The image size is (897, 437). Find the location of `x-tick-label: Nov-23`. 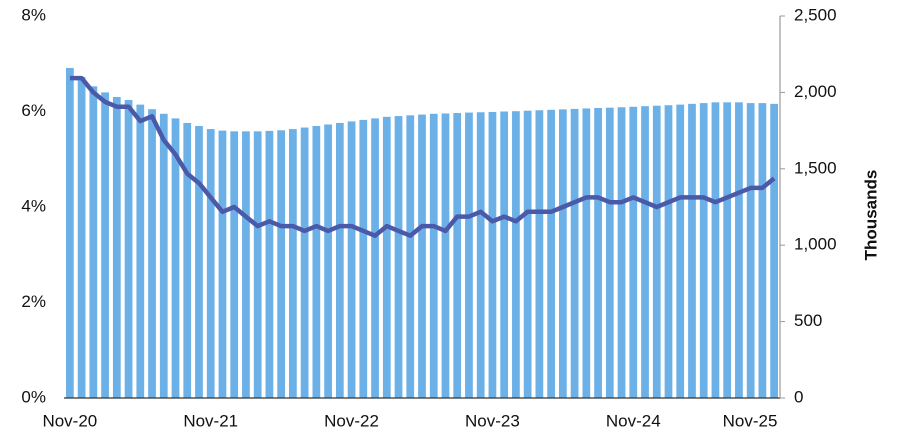

x-tick-label: Nov-23 is located at coordinates (492, 420).